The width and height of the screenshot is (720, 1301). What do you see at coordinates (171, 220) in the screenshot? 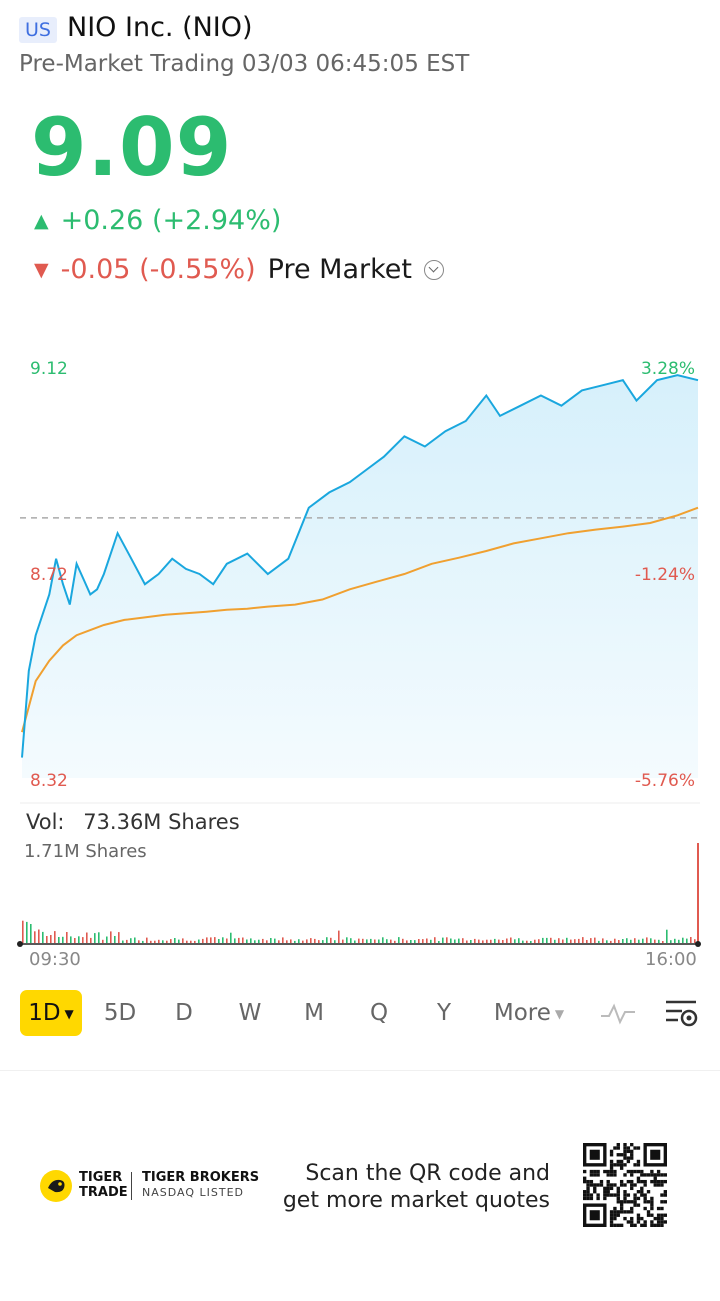
I see `regular-change-value: +0.26 (+2.94%)` at bounding box center [171, 220].